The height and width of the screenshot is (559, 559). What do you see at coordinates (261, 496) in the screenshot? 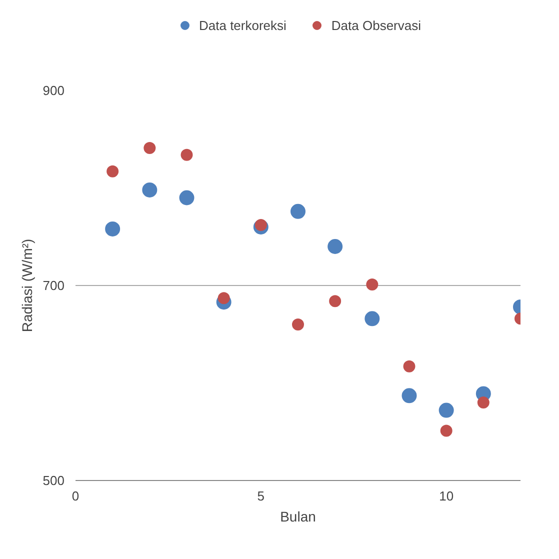
I see `x-tick-label: 5` at bounding box center [261, 496].